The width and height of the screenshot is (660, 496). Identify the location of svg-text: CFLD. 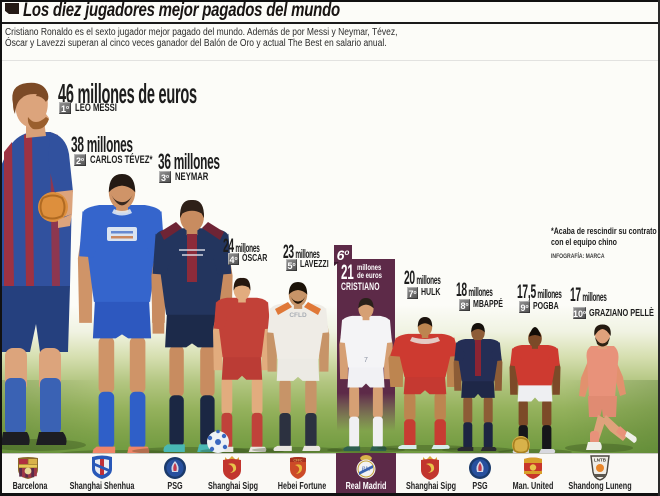
(298, 315).